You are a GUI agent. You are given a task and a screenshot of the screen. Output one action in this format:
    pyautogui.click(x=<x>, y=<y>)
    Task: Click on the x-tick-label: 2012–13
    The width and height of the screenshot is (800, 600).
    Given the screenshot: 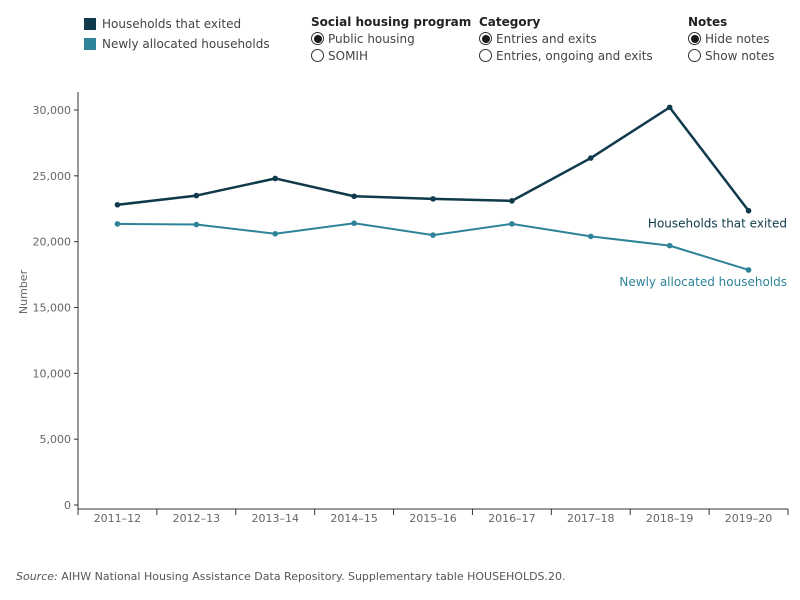 What is the action you would take?
    pyautogui.click(x=197, y=518)
    